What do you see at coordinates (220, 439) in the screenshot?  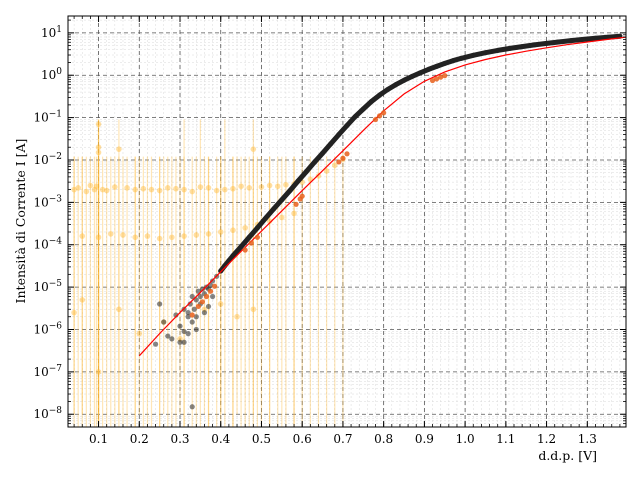 I see `x-tick-label: 0.4` at bounding box center [220, 439].